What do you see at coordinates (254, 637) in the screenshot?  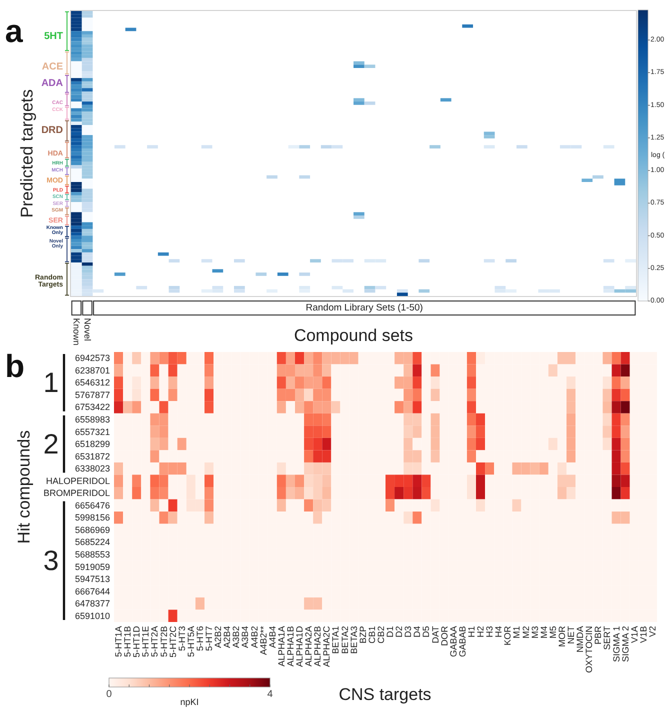 I see `x-tick-label: A4B2` at bounding box center [254, 637].